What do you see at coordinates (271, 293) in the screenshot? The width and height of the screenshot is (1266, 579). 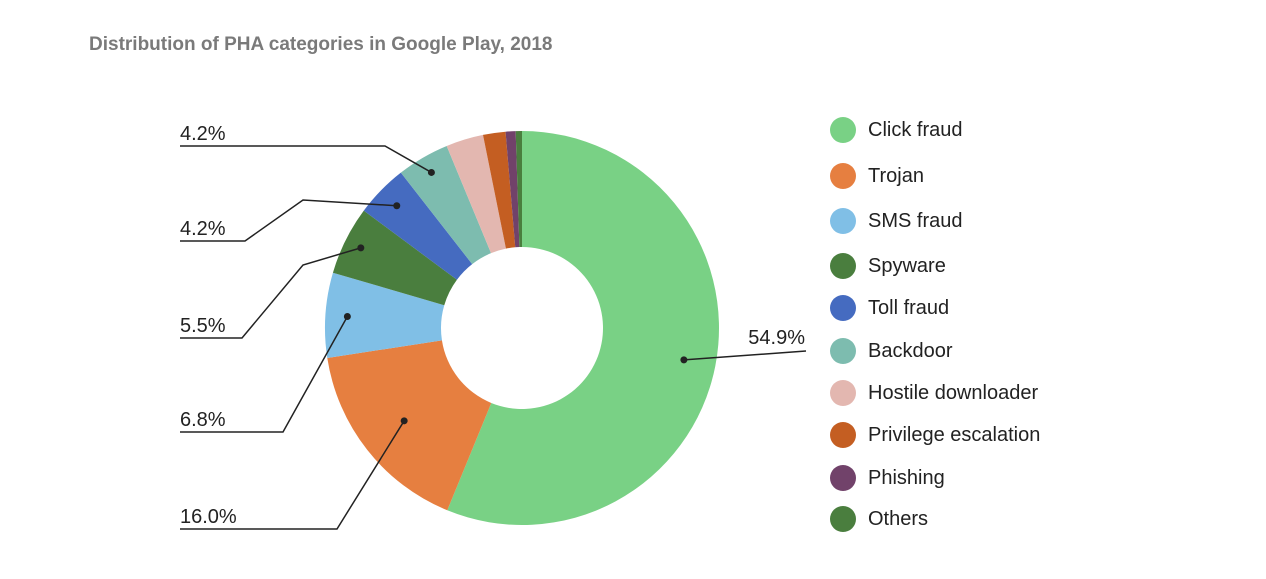 I see `callout-line-spyware` at bounding box center [271, 293].